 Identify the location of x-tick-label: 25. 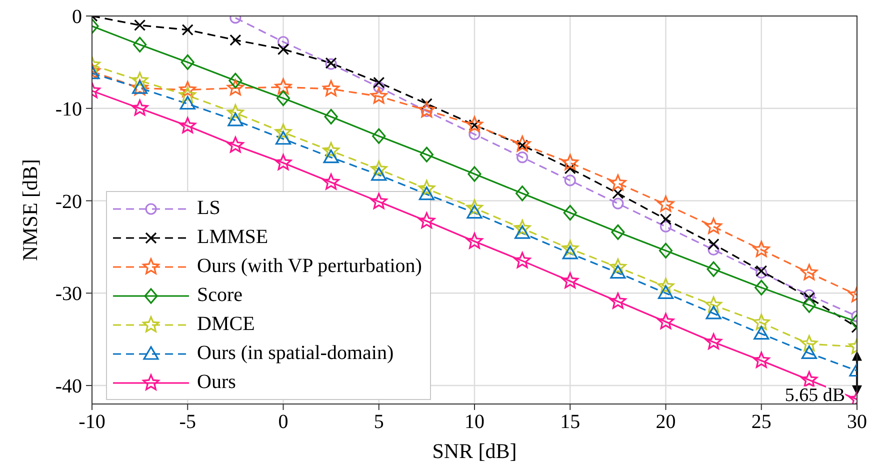
(761, 422).